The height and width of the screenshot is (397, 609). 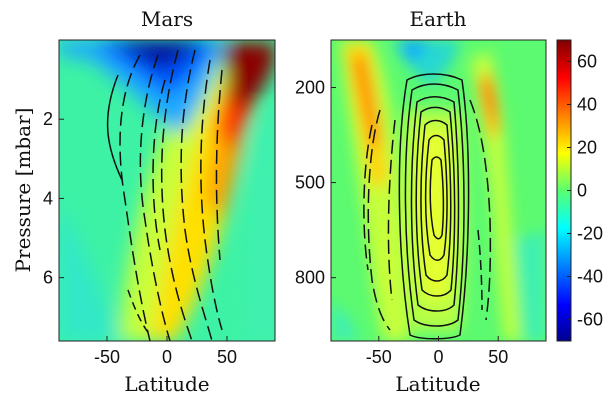 I want to click on mars-xtick-label: 50, so click(x=227, y=357).